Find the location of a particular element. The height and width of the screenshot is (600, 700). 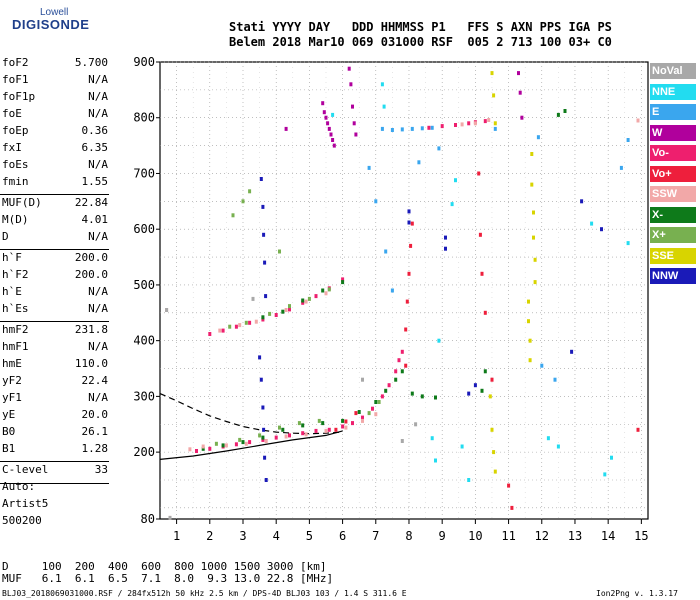

param-name: h`F2 is located at coordinates (15, 274).